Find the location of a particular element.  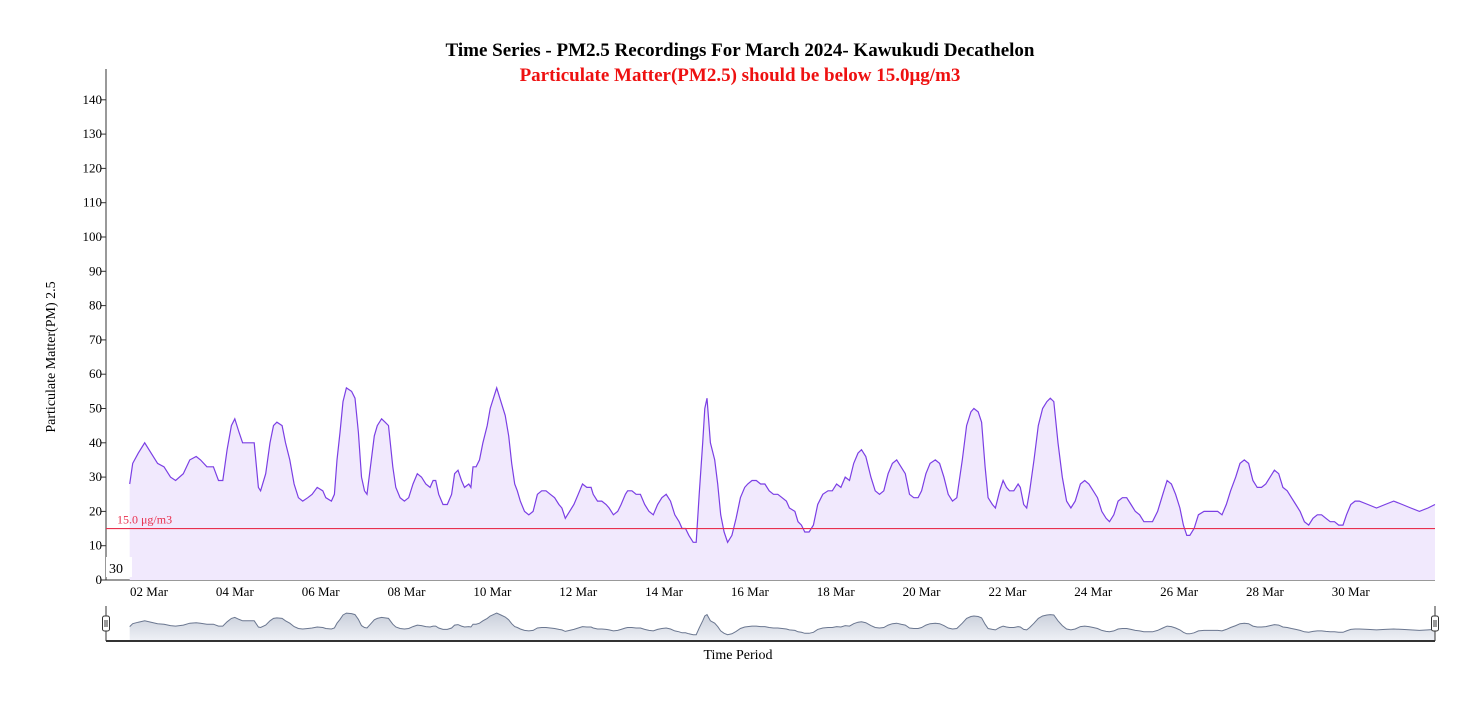

y-tick-label: 140 is located at coordinates (93, 99).